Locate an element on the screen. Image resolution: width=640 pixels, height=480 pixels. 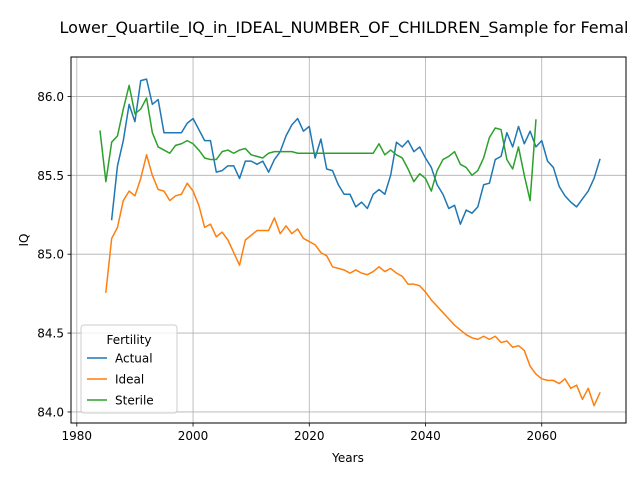
x-tick-label: 2060 is located at coordinates (541, 436).